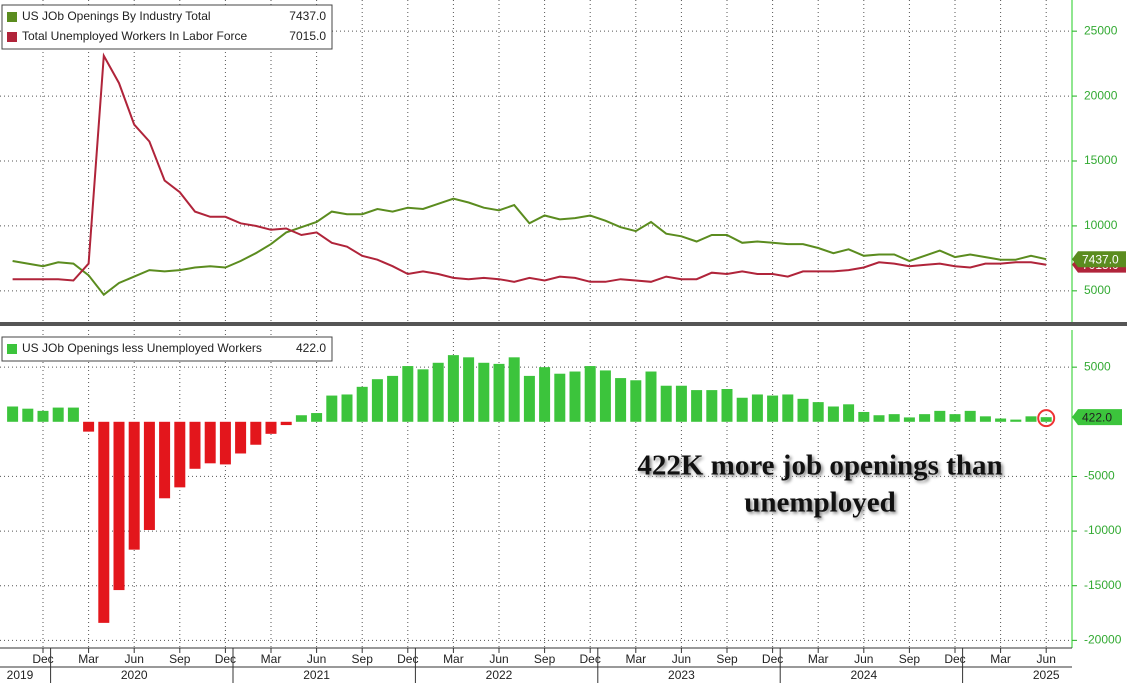 This screenshot has height=683, width=1127. I want to click on annotation: 422K more job openings than, so click(819, 466).